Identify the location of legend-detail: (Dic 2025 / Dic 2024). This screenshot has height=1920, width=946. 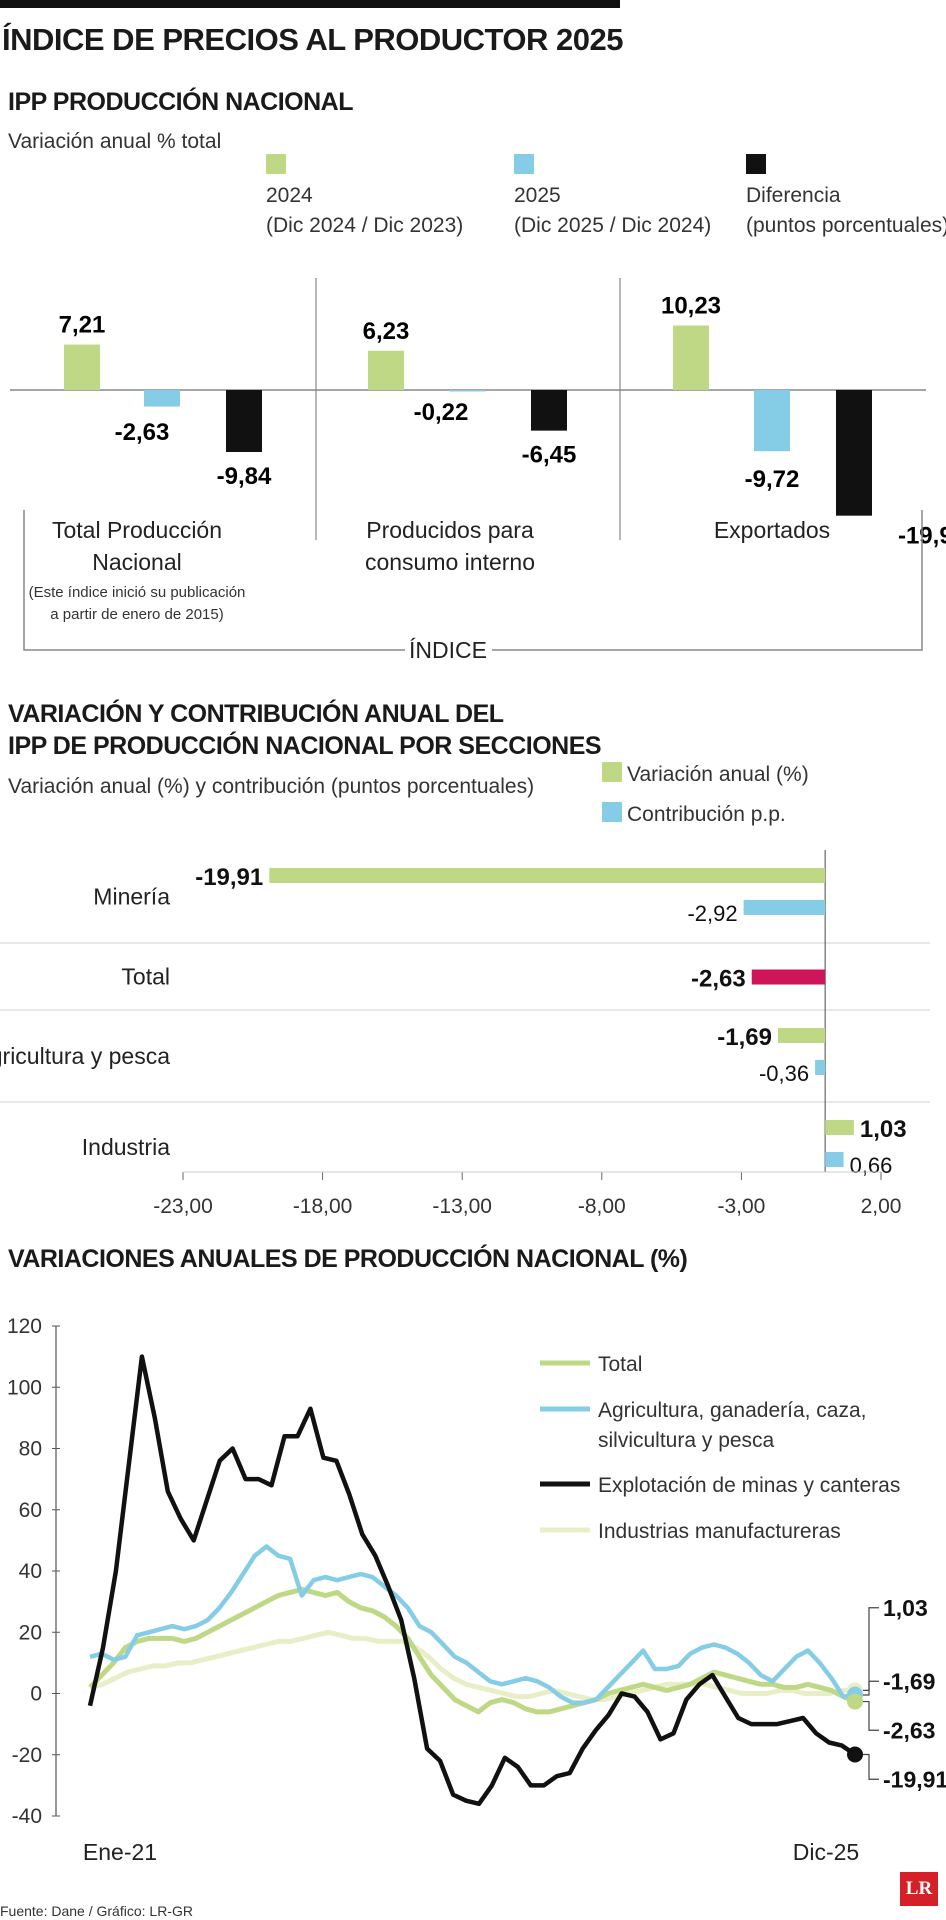
(612, 225).